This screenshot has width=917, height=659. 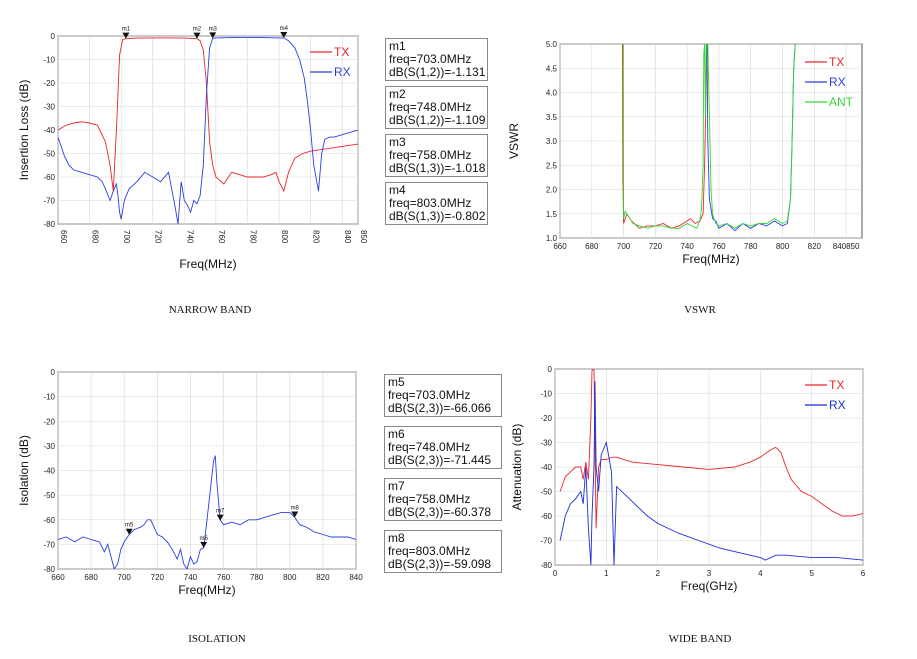 I want to click on marker-box-m8: m8 freq=803.0MHz dB(S(2,3))=-59.098, so click(x=443, y=551).